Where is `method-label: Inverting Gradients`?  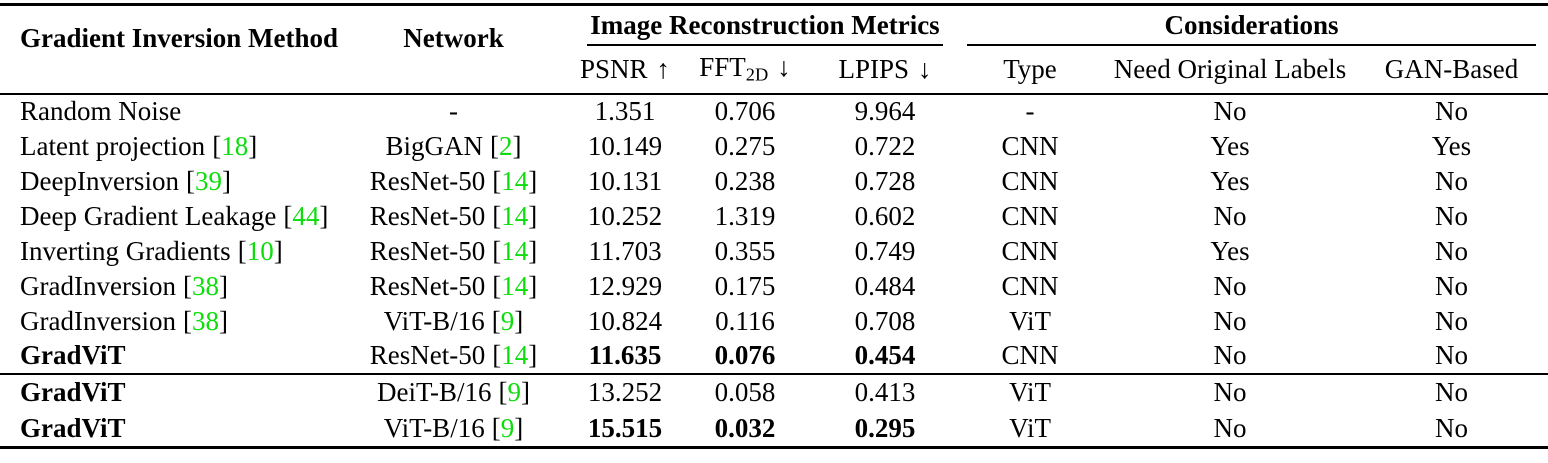
method-label: Inverting Gradients is located at coordinates (125, 250).